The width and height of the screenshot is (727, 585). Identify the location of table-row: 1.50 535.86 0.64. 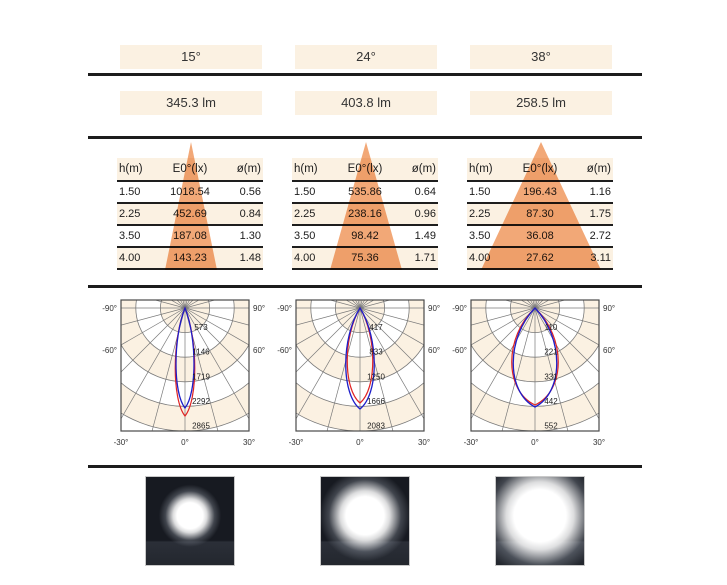
(365, 193).